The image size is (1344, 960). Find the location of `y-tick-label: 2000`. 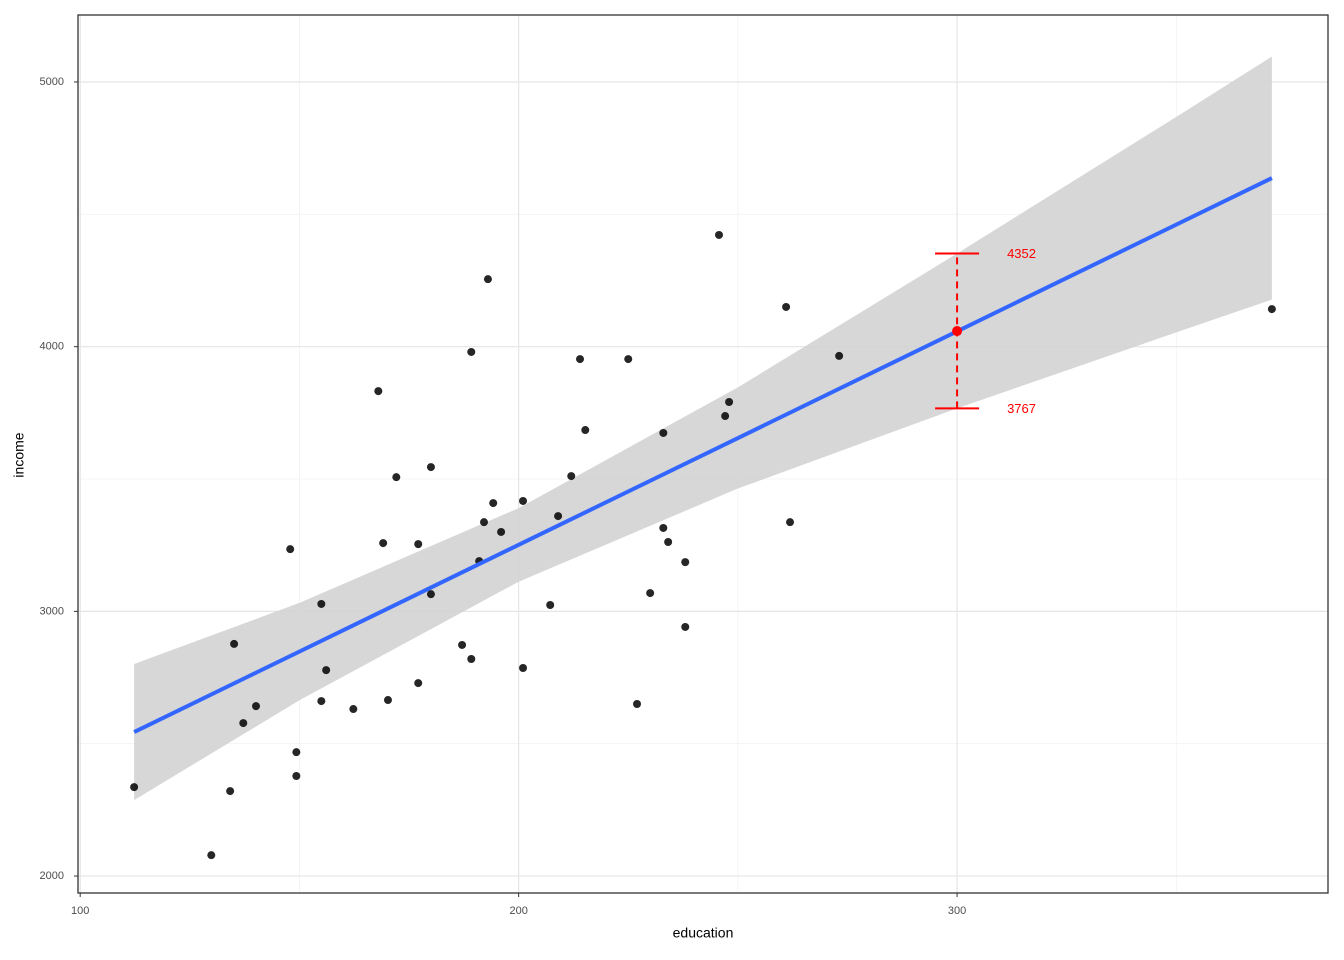

y-tick-label: 2000 is located at coordinates (52, 876).